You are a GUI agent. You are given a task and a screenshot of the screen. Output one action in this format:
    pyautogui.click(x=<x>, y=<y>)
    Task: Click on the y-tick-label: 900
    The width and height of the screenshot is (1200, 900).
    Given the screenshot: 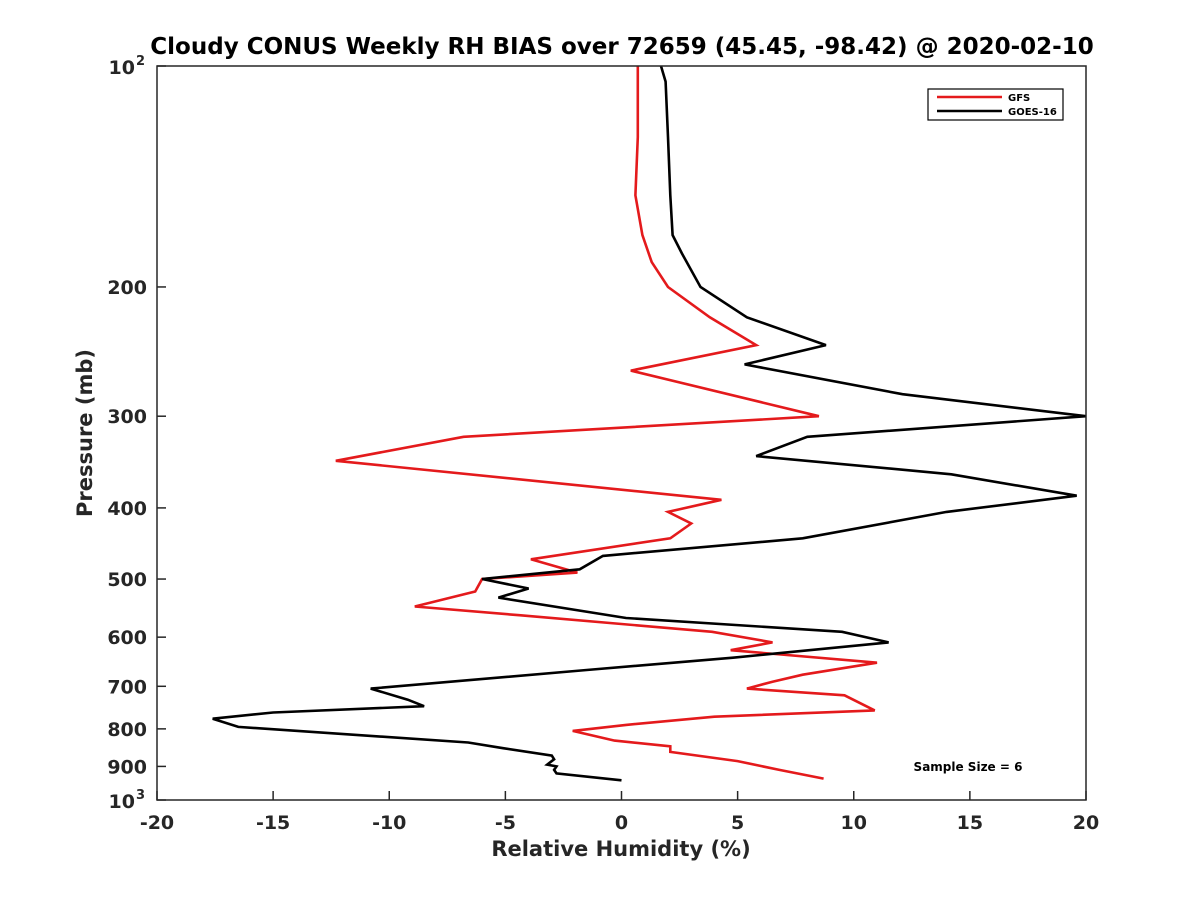 What is the action you would take?
    pyautogui.click(x=127, y=767)
    